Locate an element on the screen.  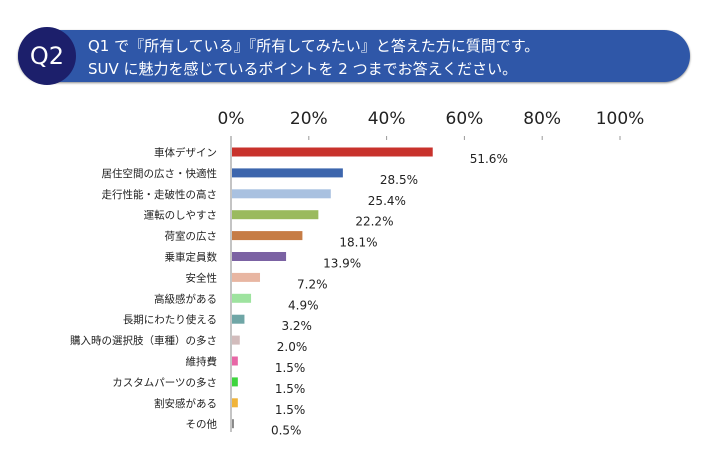
question-line-2: SUV に魅力を感じているポイントを 2 つまでお答えください。 is located at coordinates (303, 69).